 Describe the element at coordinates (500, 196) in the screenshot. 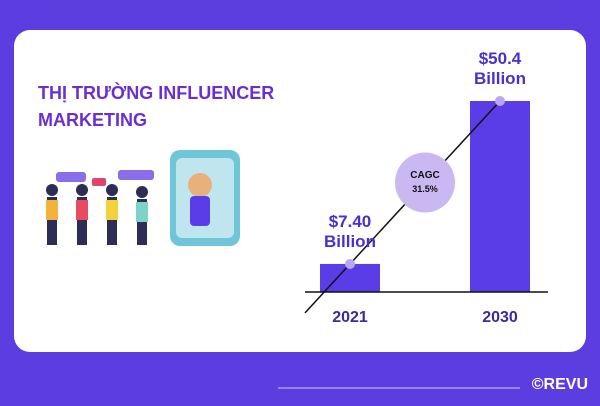

I see `bar` at that location.